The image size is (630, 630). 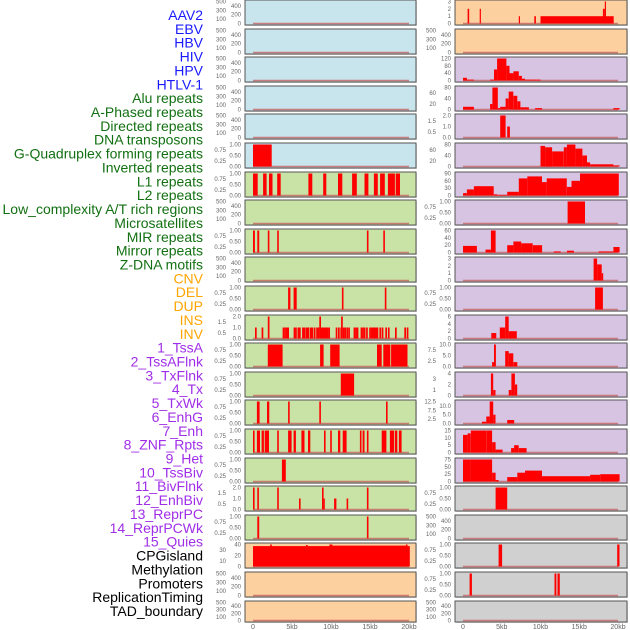 What do you see at coordinates (447, 128) in the screenshot?
I see `y-tick-label: 1.0` at bounding box center [447, 128].